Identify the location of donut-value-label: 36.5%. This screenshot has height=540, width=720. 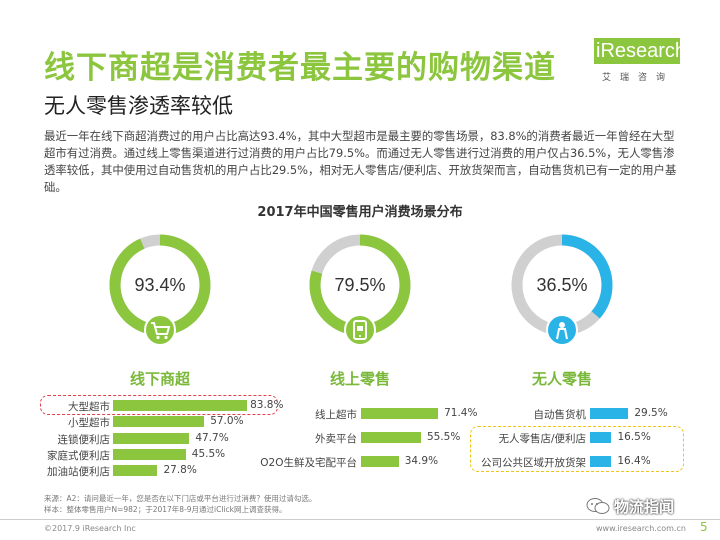
(561, 285).